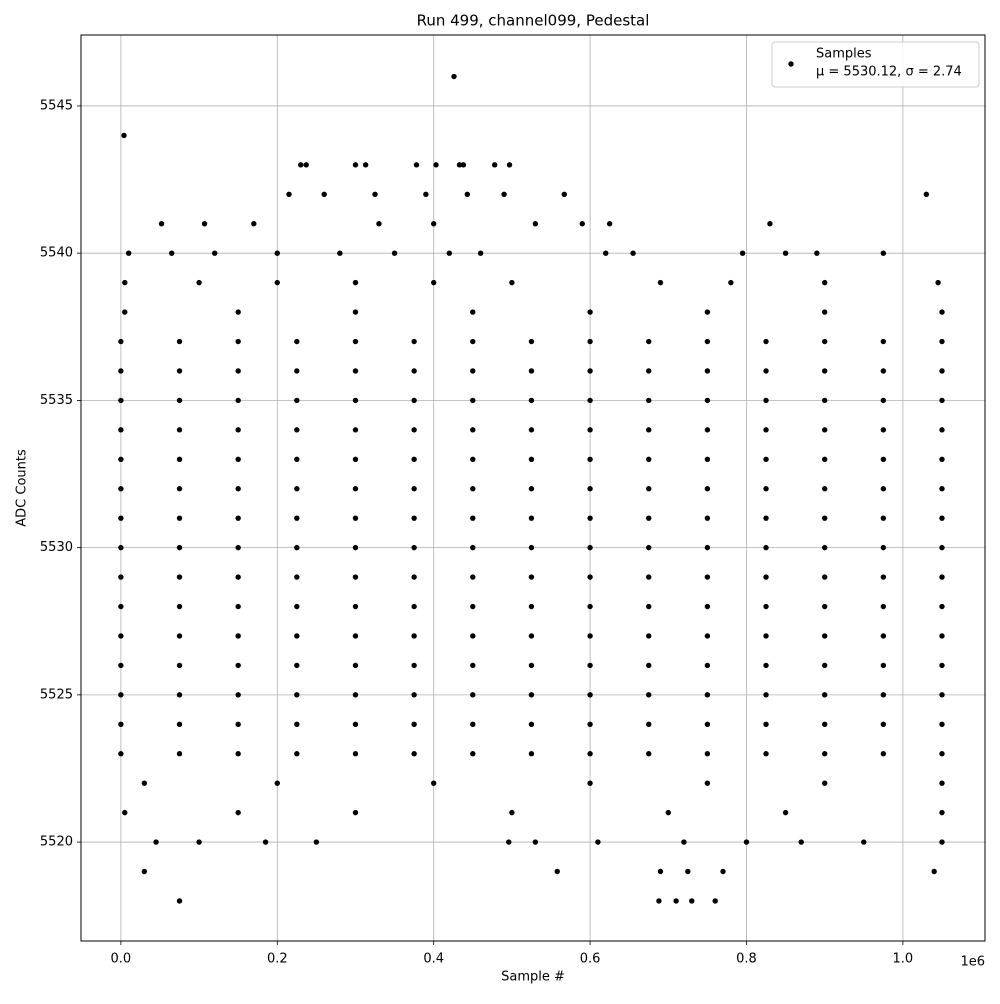 Image resolution: width=1000 pixels, height=1004 pixels. I want to click on x-tick-label: 0.8, so click(746, 959).